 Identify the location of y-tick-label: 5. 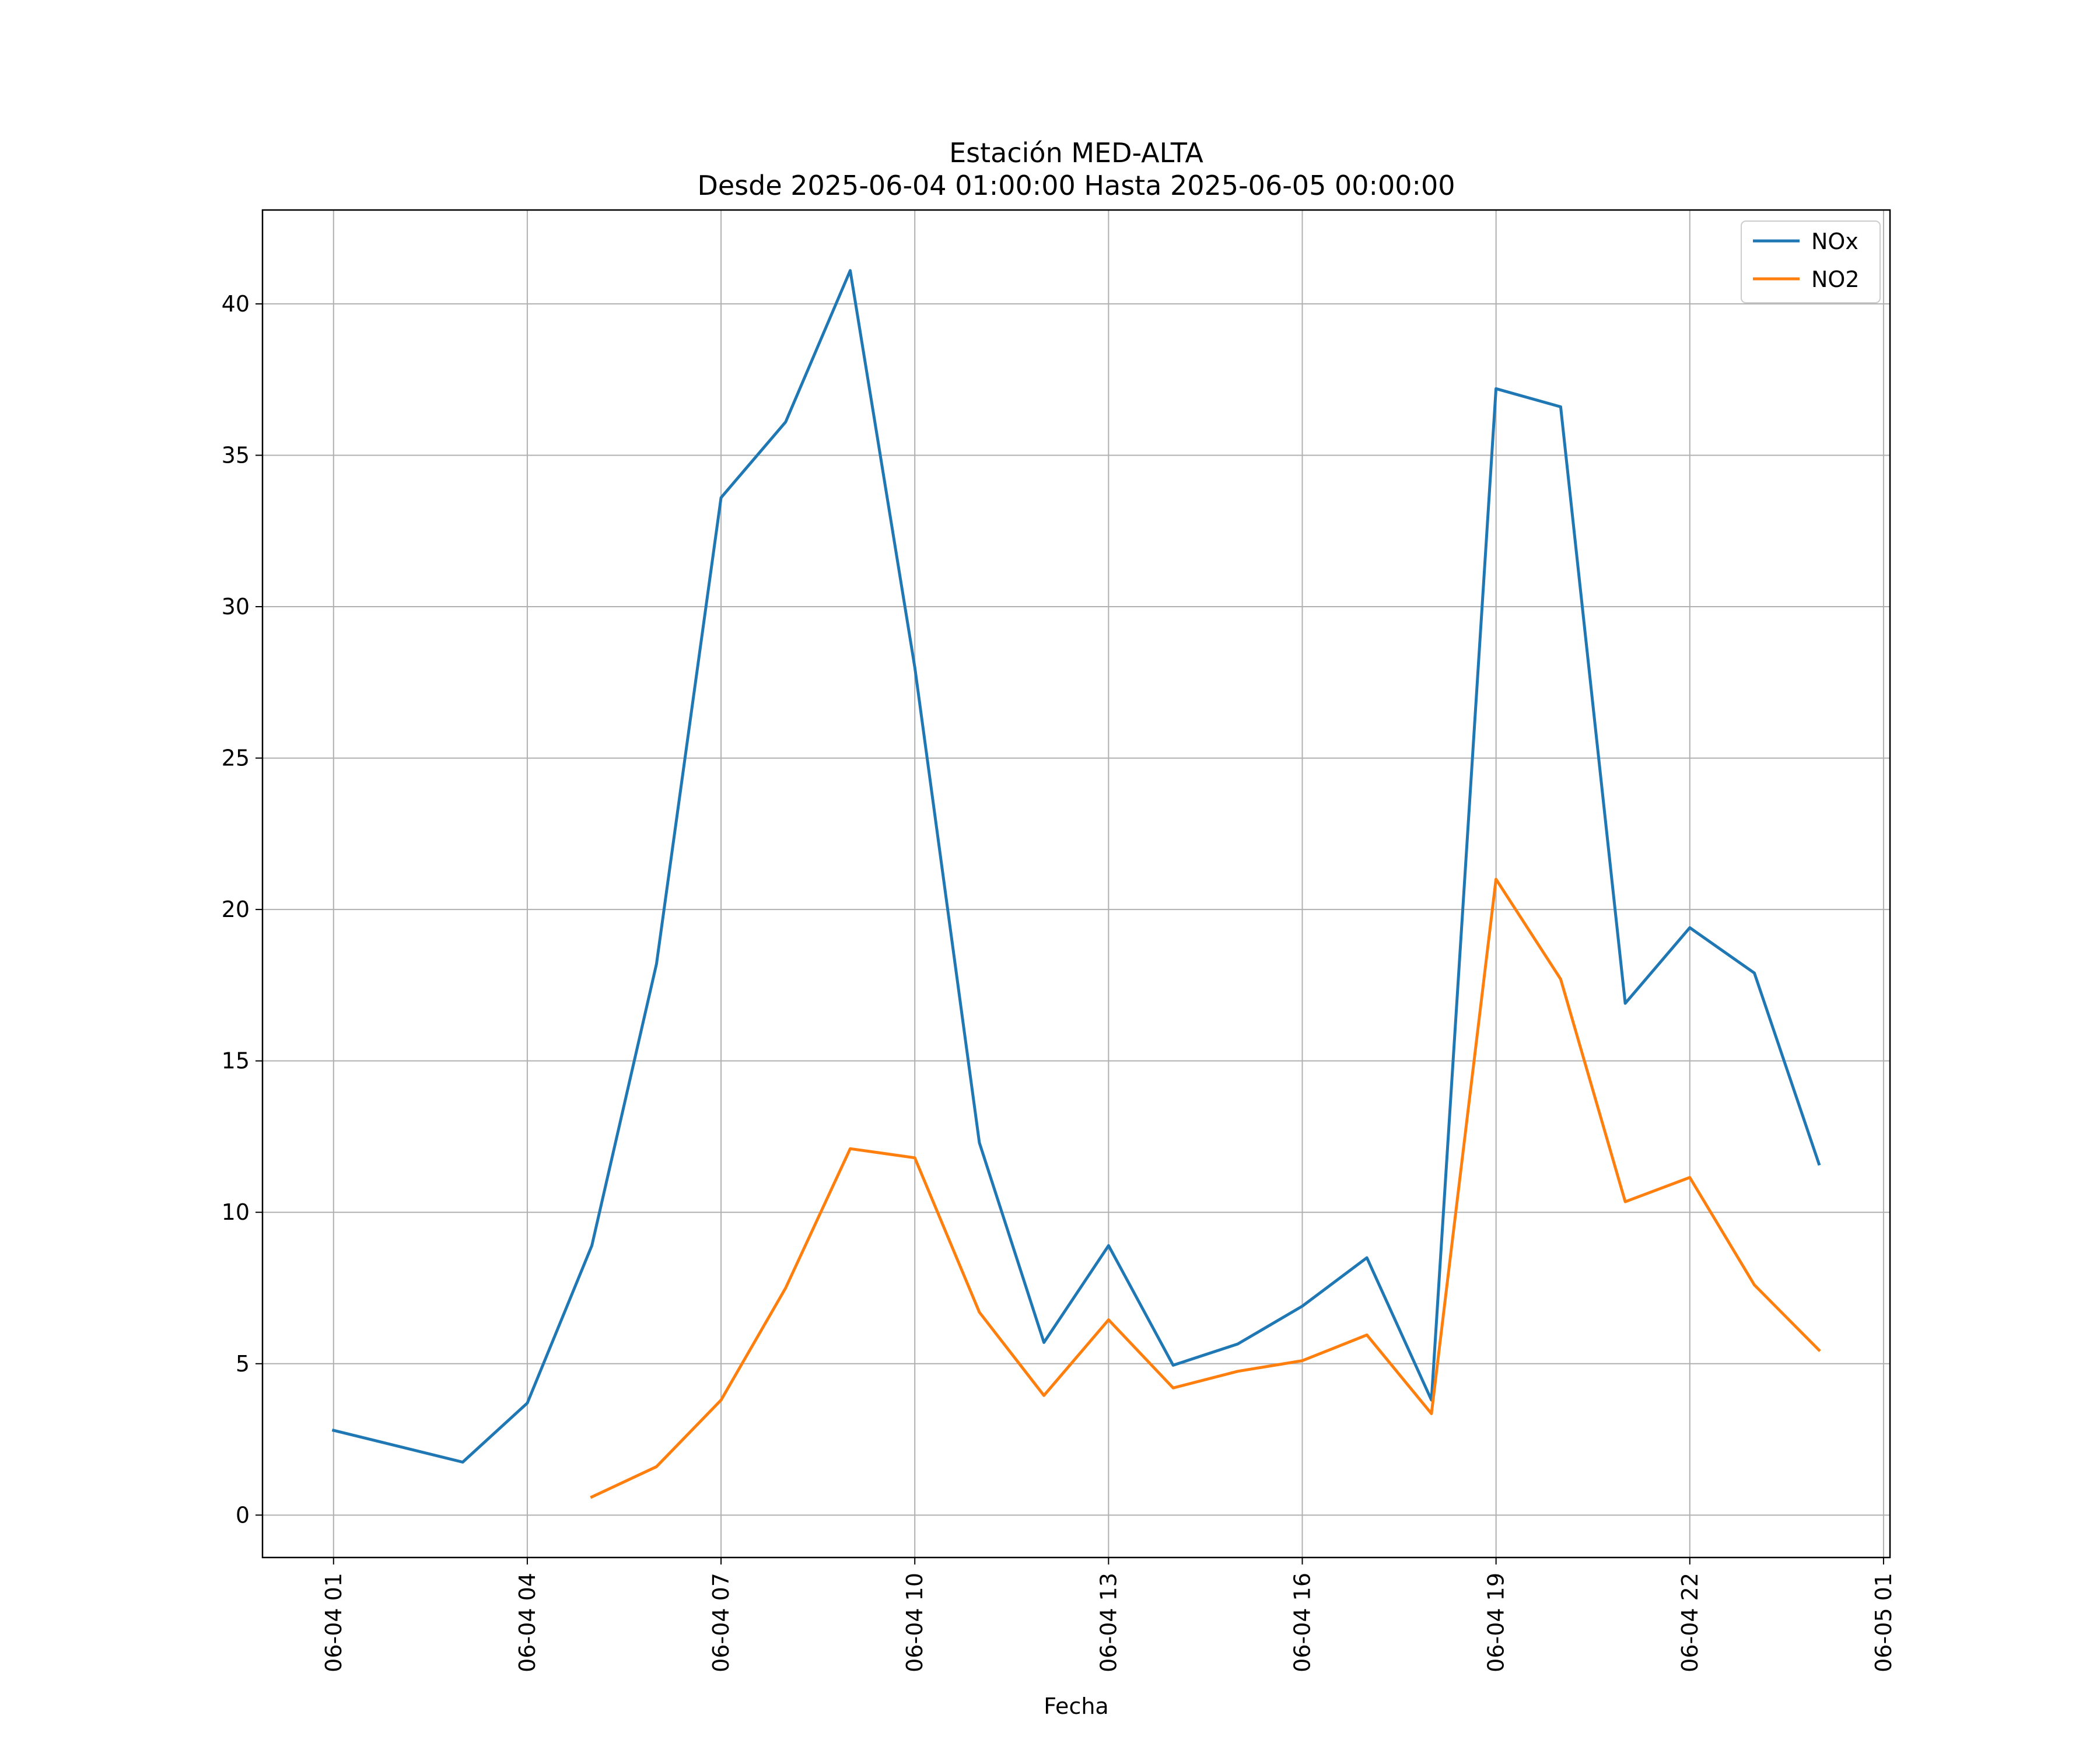
(243, 1364).